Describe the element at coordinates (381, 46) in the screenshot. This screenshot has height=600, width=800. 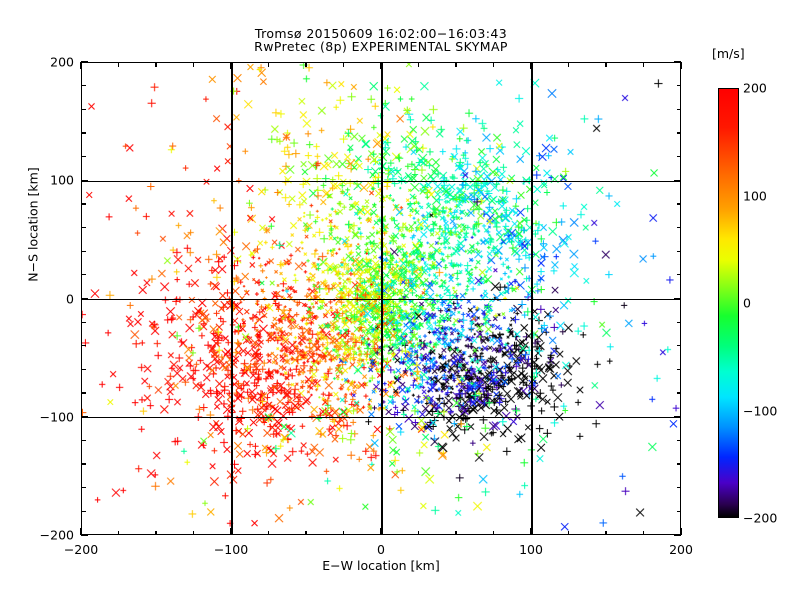
I see `title-line-2: RwPretec (8p) EXPERIMENTAL SKYMAP` at that location.